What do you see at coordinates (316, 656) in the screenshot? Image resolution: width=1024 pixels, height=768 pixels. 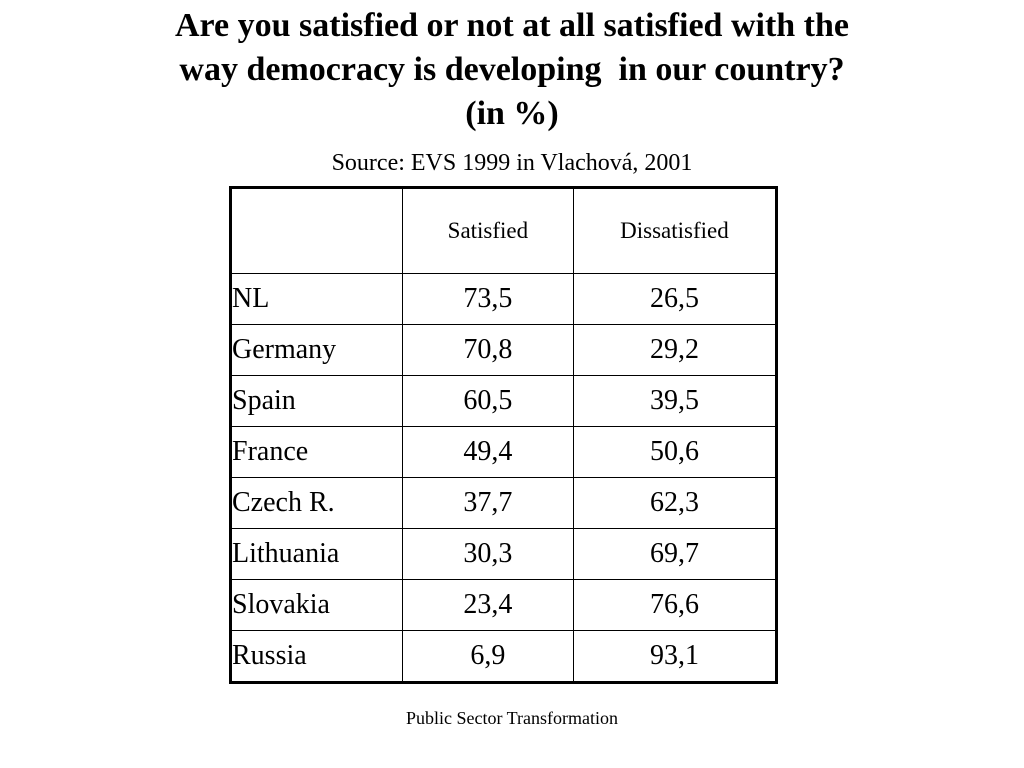 I see `country-cell: Russia` at bounding box center [316, 656].